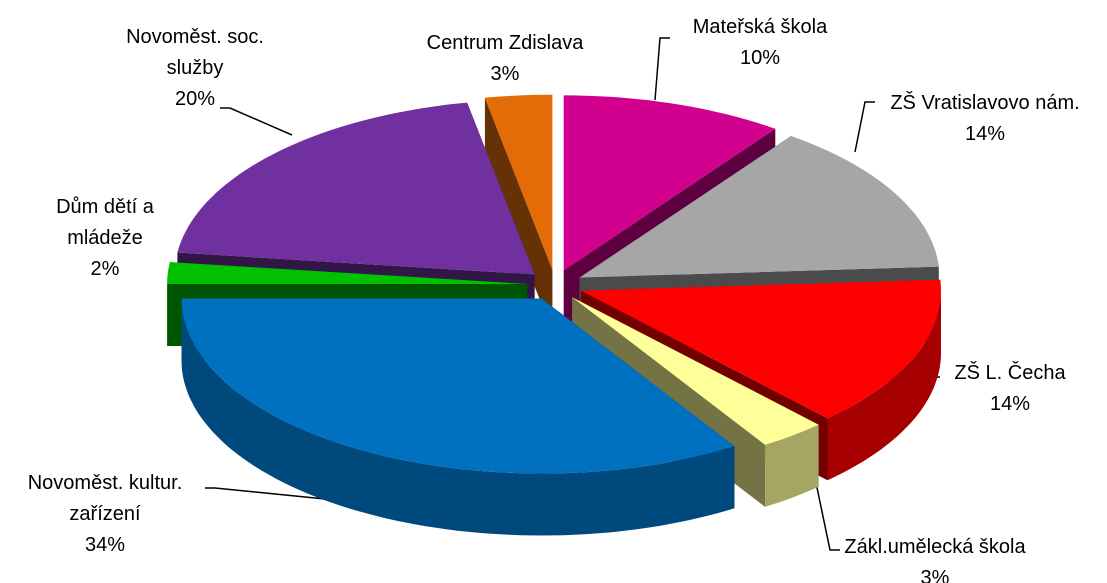  What do you see at coordinates (105, 498) in the screenshot?
I see `category-label: Novoměst. kultur. zařízení` at bounding box center [105, 498].